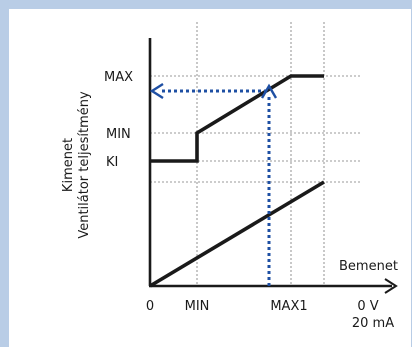 This screenshot has width=412, height=351. What do you see at coordinates (368, 266) in the screenshot?
I see `x-axis-title: Bemenet` at bounding box center [368, 266].